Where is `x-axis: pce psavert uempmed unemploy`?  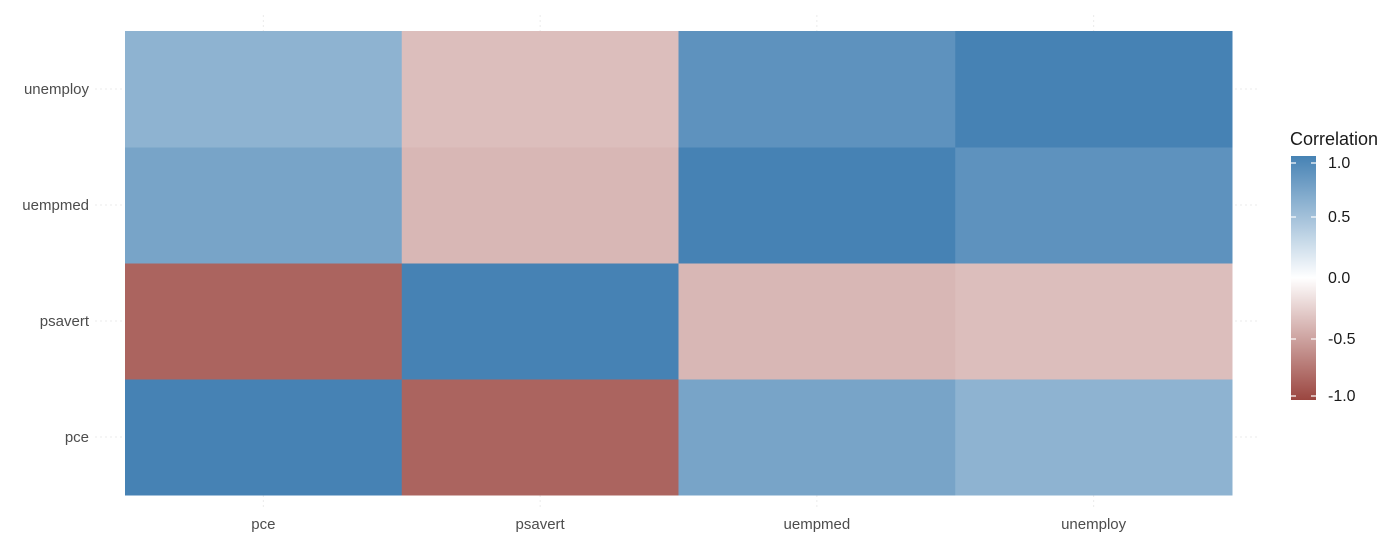 x-axis: pce psavert uempmed unemploy is located at coordinates (688, 524).